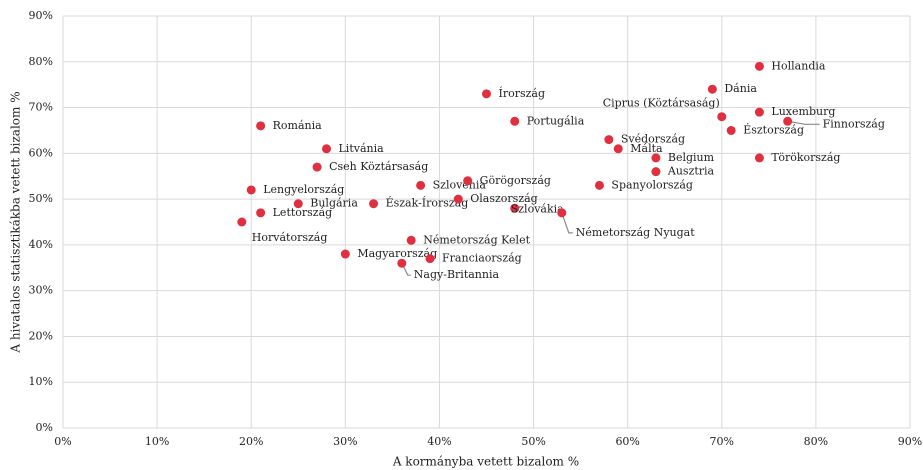 Image resolution: width=923 pixels, height=470 pixels. I want to click on point-label: Ciprus (Köztársaság), so click(661, 103).